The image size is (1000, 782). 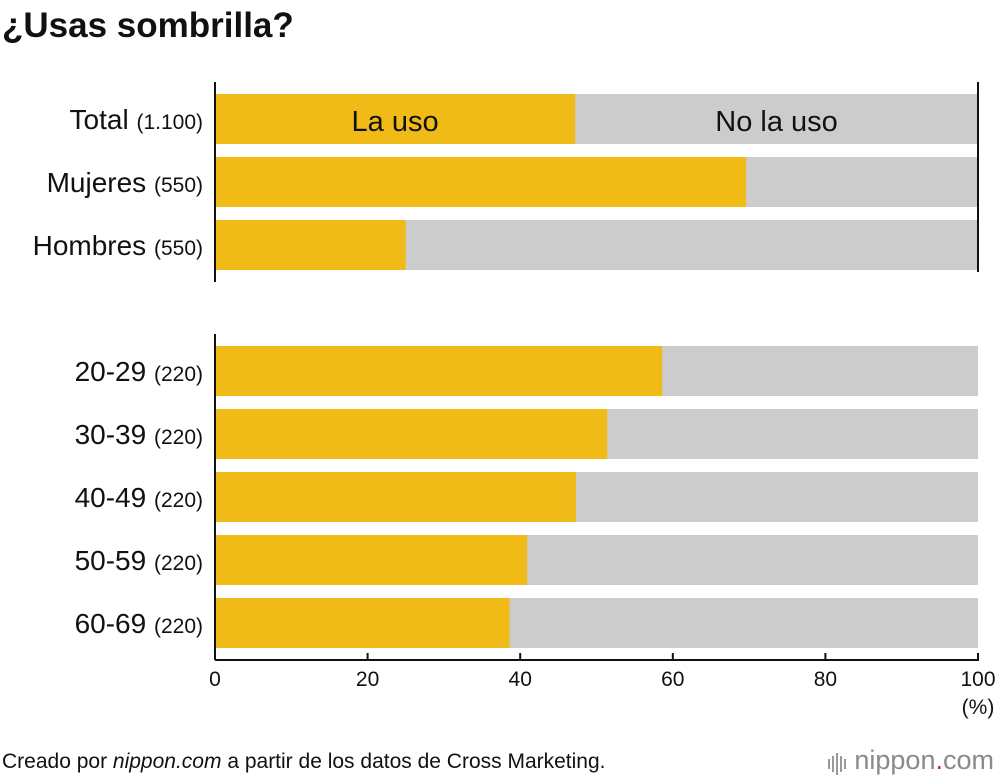 What do you see at coordinates (114, 371) in the screenshot?
I see `category-name: 20-29` at bounding box center [114, 371].